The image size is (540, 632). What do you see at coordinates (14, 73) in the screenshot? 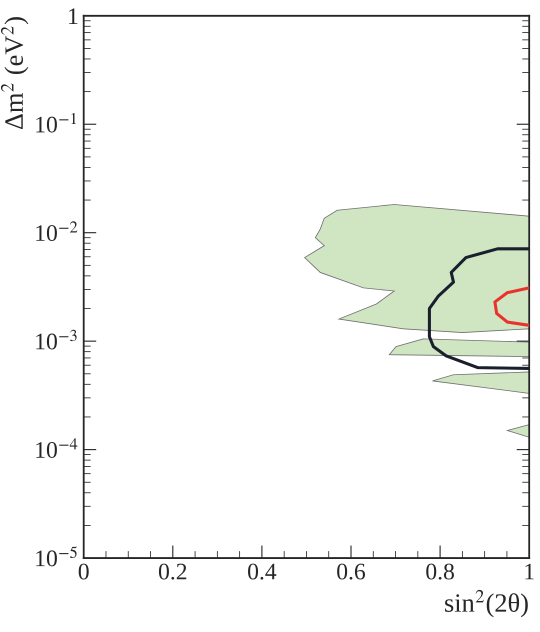
I see `y-axis-title: Δm$^{2}$ (eV$^{2}$)` at bounding box center [14, 73].